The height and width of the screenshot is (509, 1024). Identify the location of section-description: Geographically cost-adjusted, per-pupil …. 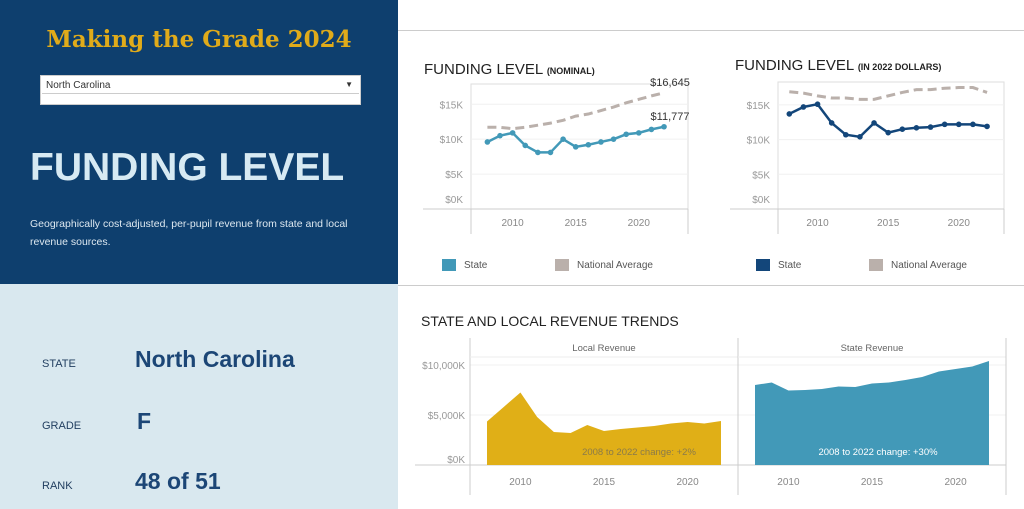
(189, 233).